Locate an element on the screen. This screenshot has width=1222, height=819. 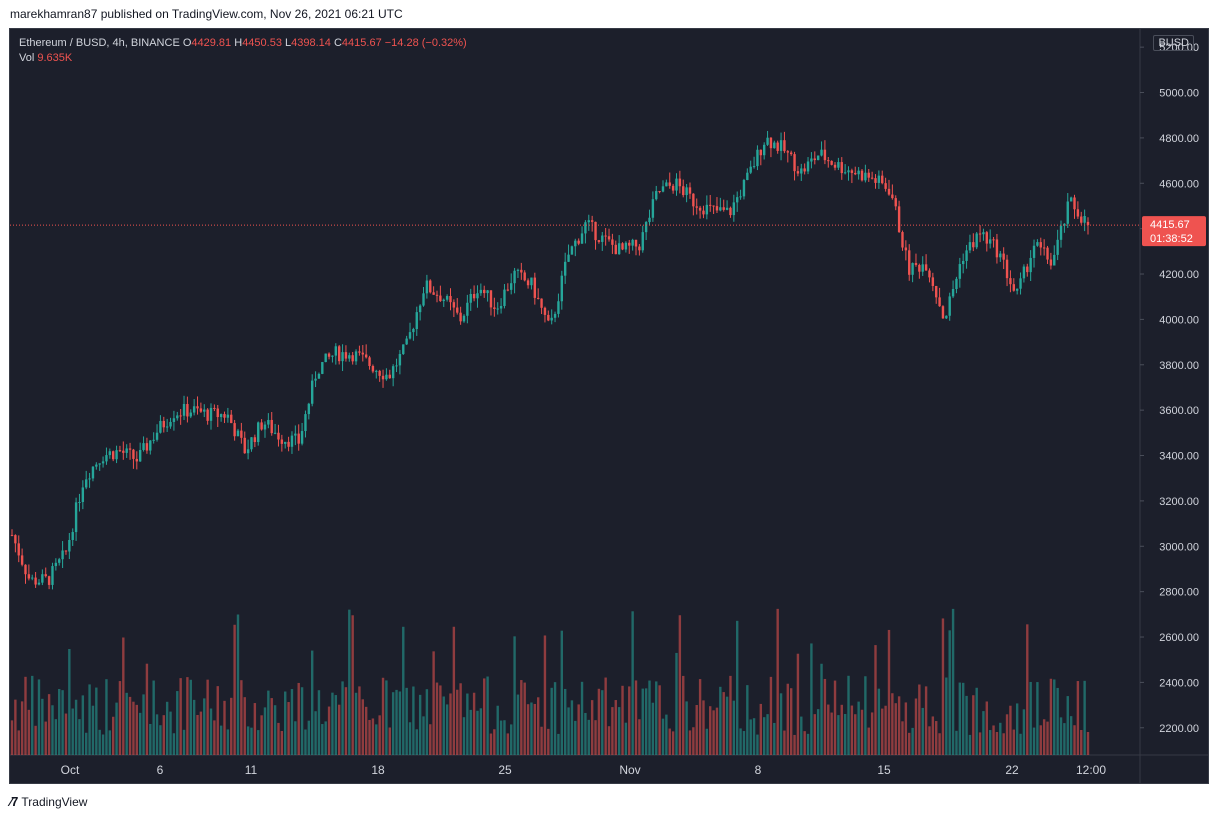
y-tick-label: 3000.00 is located at coordinates (1179, 547).